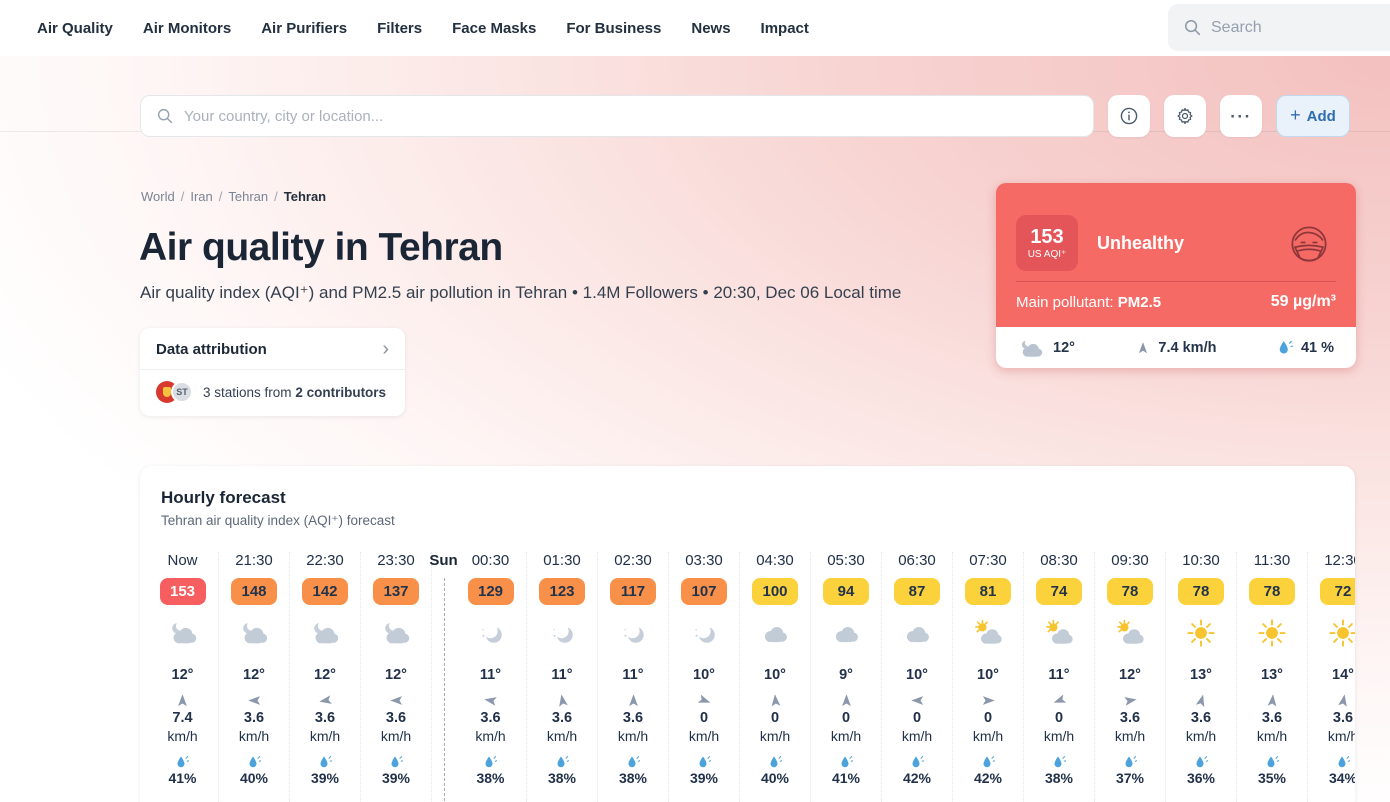 This screenshot has height=802, width=1390. What do you see at coordinates (201, 196) in the screenshot?
I see `breadcrumb-link: Iran` at bounding box center [201, 196].